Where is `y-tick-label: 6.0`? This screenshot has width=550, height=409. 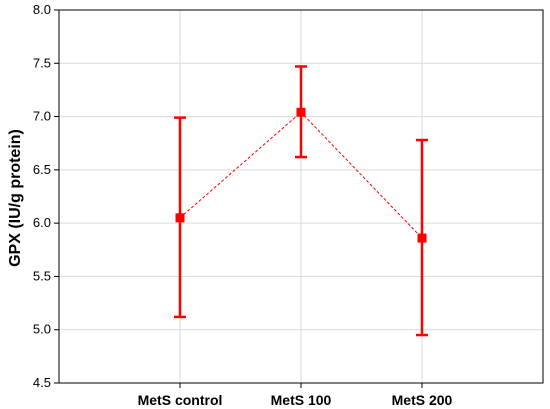
y-tick-label: 6.0 is located at coordinates (42, 222).